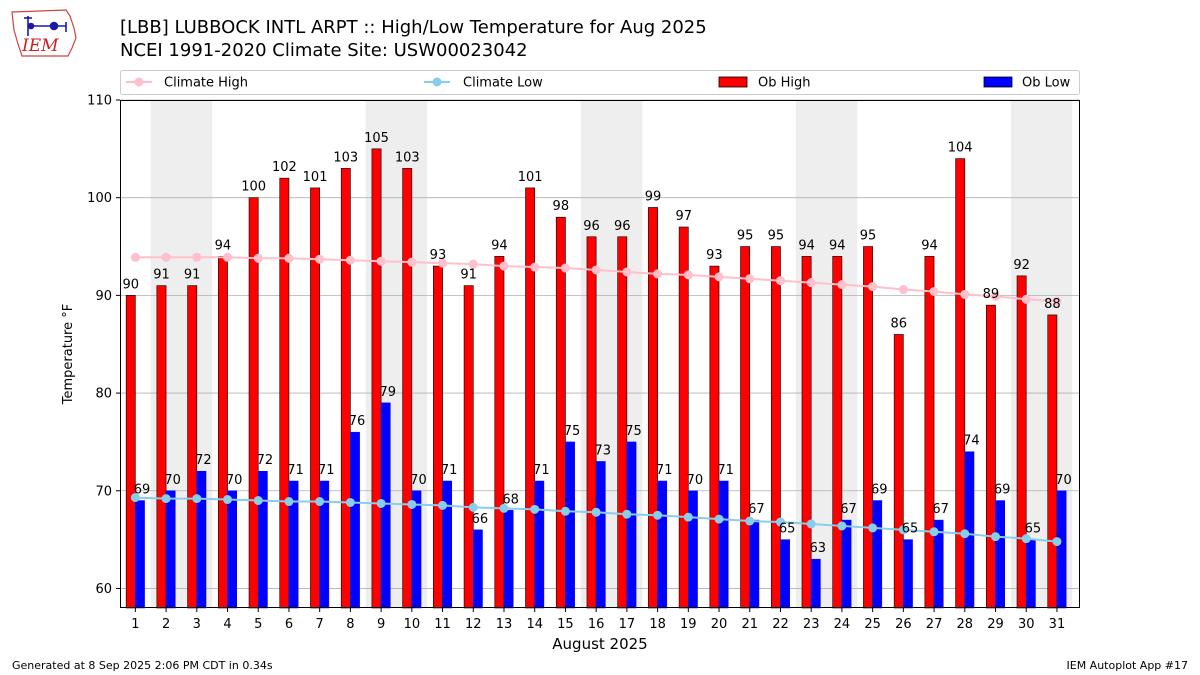  Describe the element at coordinates (600, 82) in the screenshot. I see `legend: Climate High Climate Low Ob High Ob Low` at that location.